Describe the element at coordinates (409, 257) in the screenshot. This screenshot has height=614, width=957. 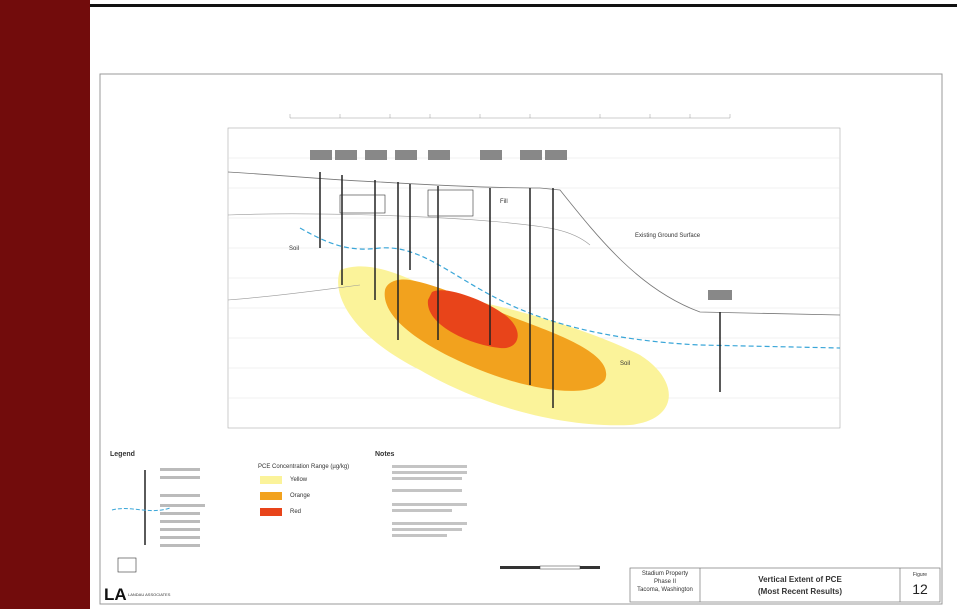
I see `soil-contacts` at that location.